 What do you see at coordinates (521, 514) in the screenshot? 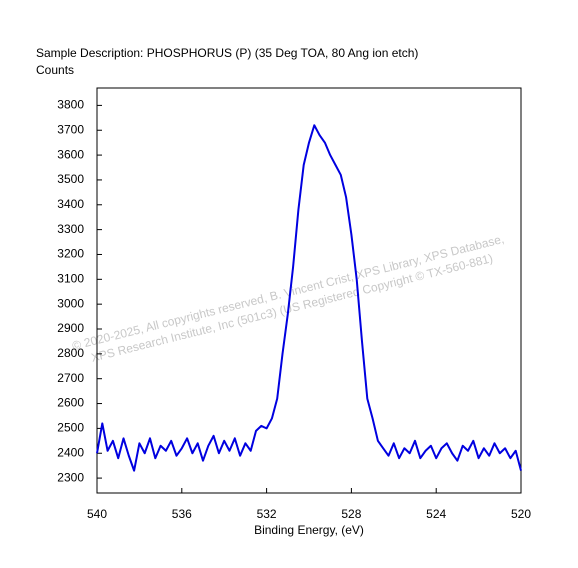
I see `x-tick-label: 520` at bounding box center [521, 514].